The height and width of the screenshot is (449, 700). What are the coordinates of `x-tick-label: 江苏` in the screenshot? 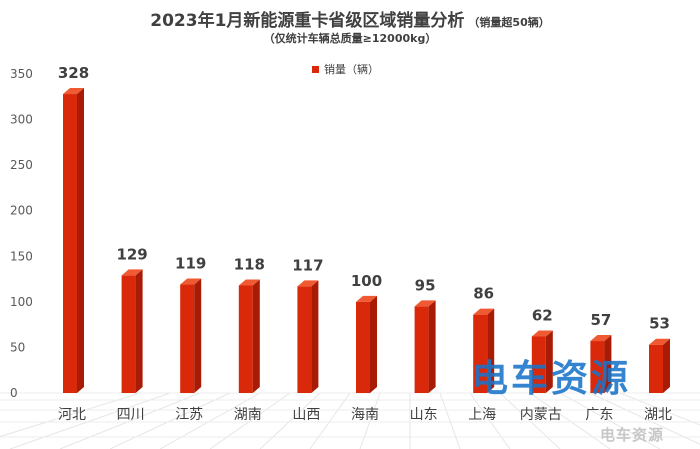 It's located at (189, 415).